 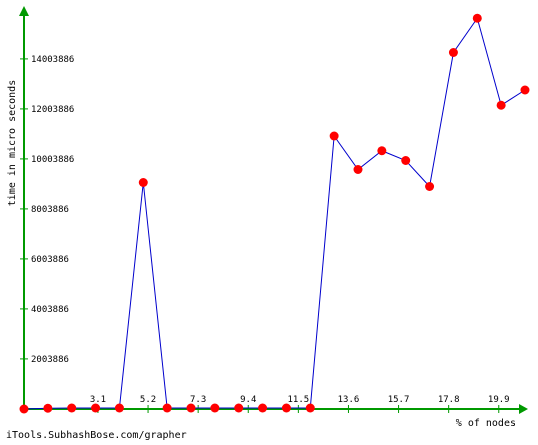 I want to click on y-tick-label: 8003886, so click(x=50, y=210).